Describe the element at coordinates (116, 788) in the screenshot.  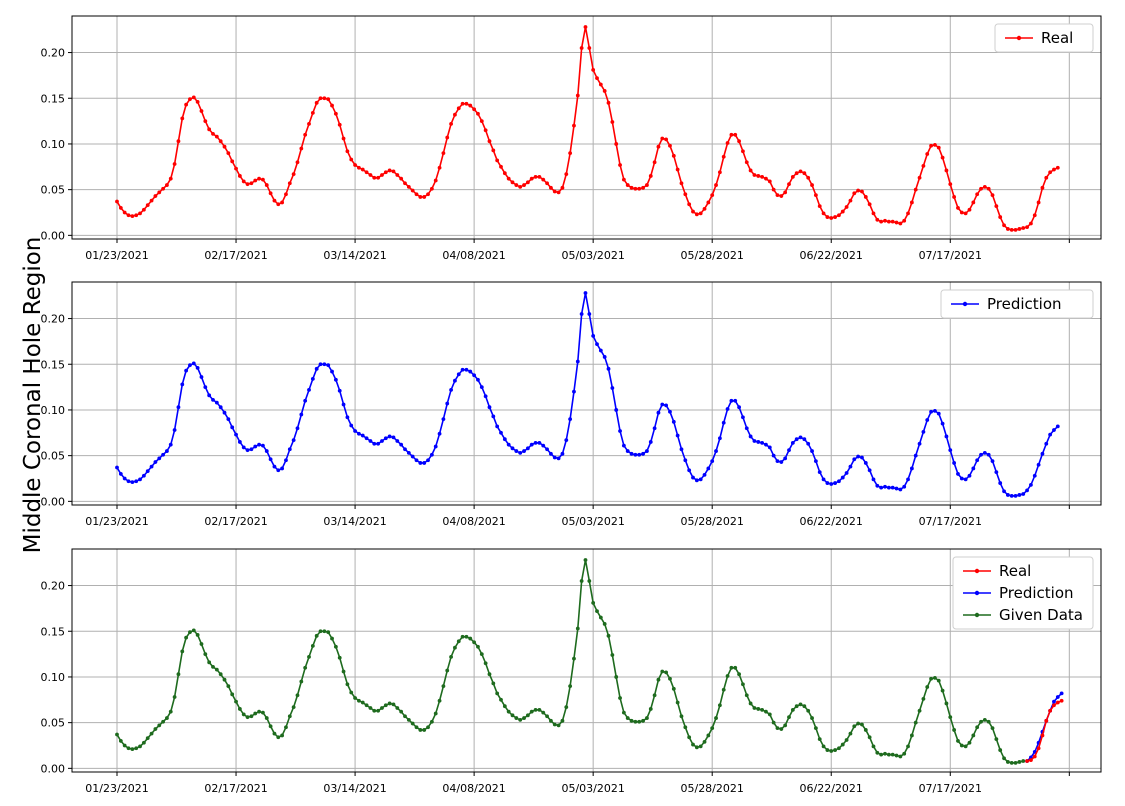
I see `x-tick-label: 01/23/2021` at that location.